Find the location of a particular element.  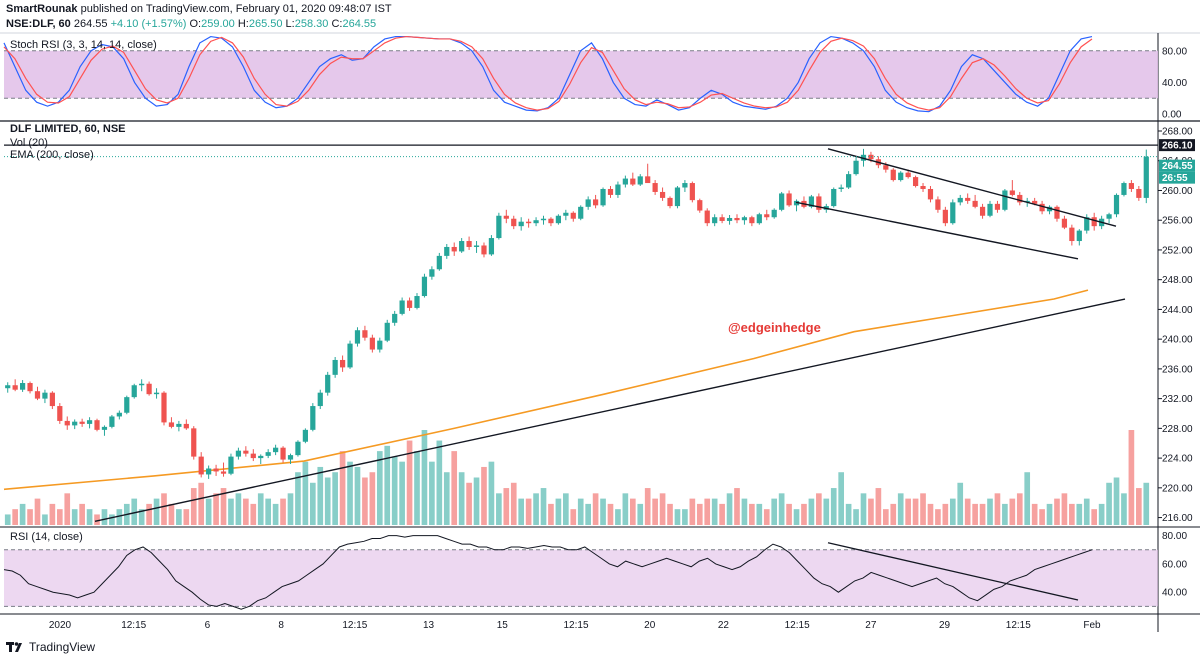

symbol-label: NSE:DLF, 60 is located at coordinates (38, 24).